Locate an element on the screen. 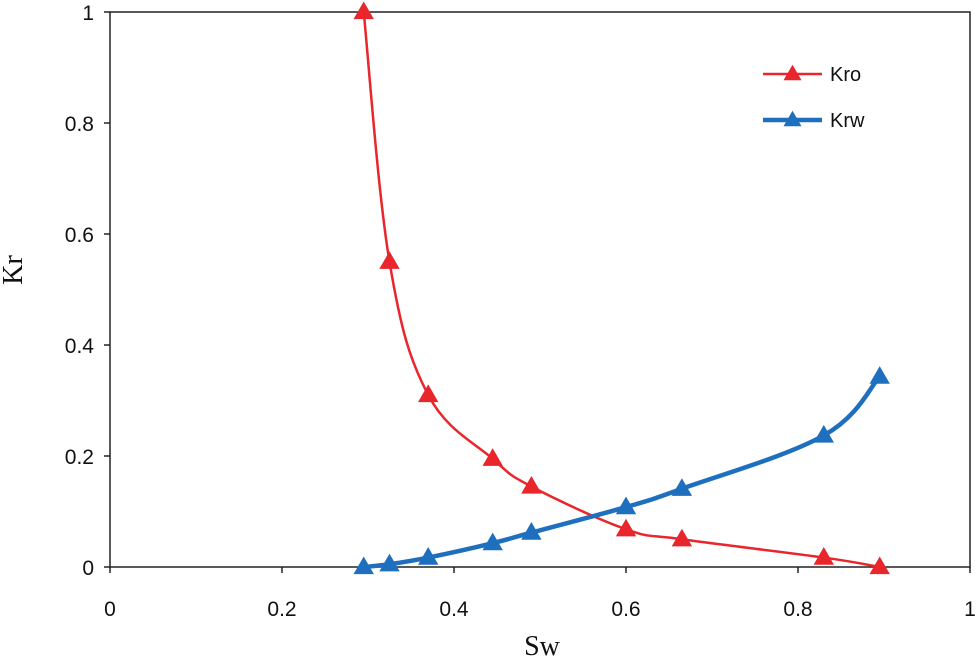 The width and height of the screenshot is (980, 663). x-tick-label: 1 is located at coordinates (970, 609).